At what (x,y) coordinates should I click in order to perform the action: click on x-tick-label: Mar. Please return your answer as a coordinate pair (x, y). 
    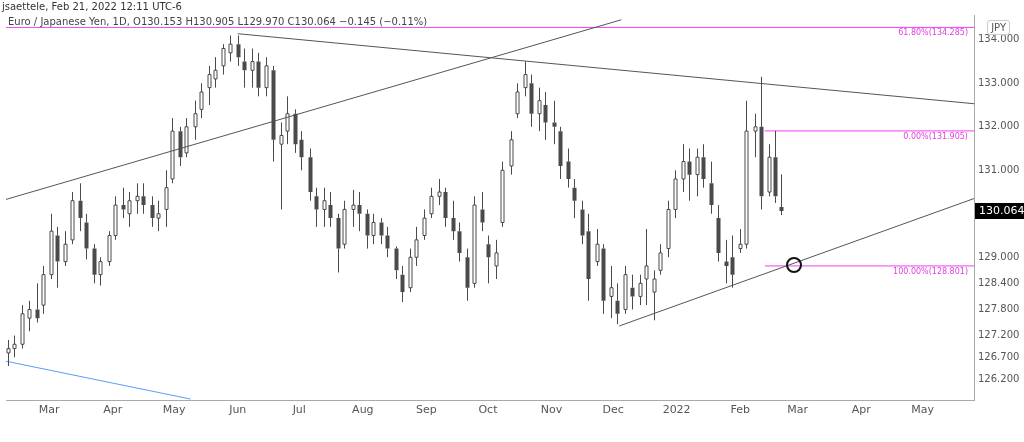
    Looking at the image, I should click on (798, 410).